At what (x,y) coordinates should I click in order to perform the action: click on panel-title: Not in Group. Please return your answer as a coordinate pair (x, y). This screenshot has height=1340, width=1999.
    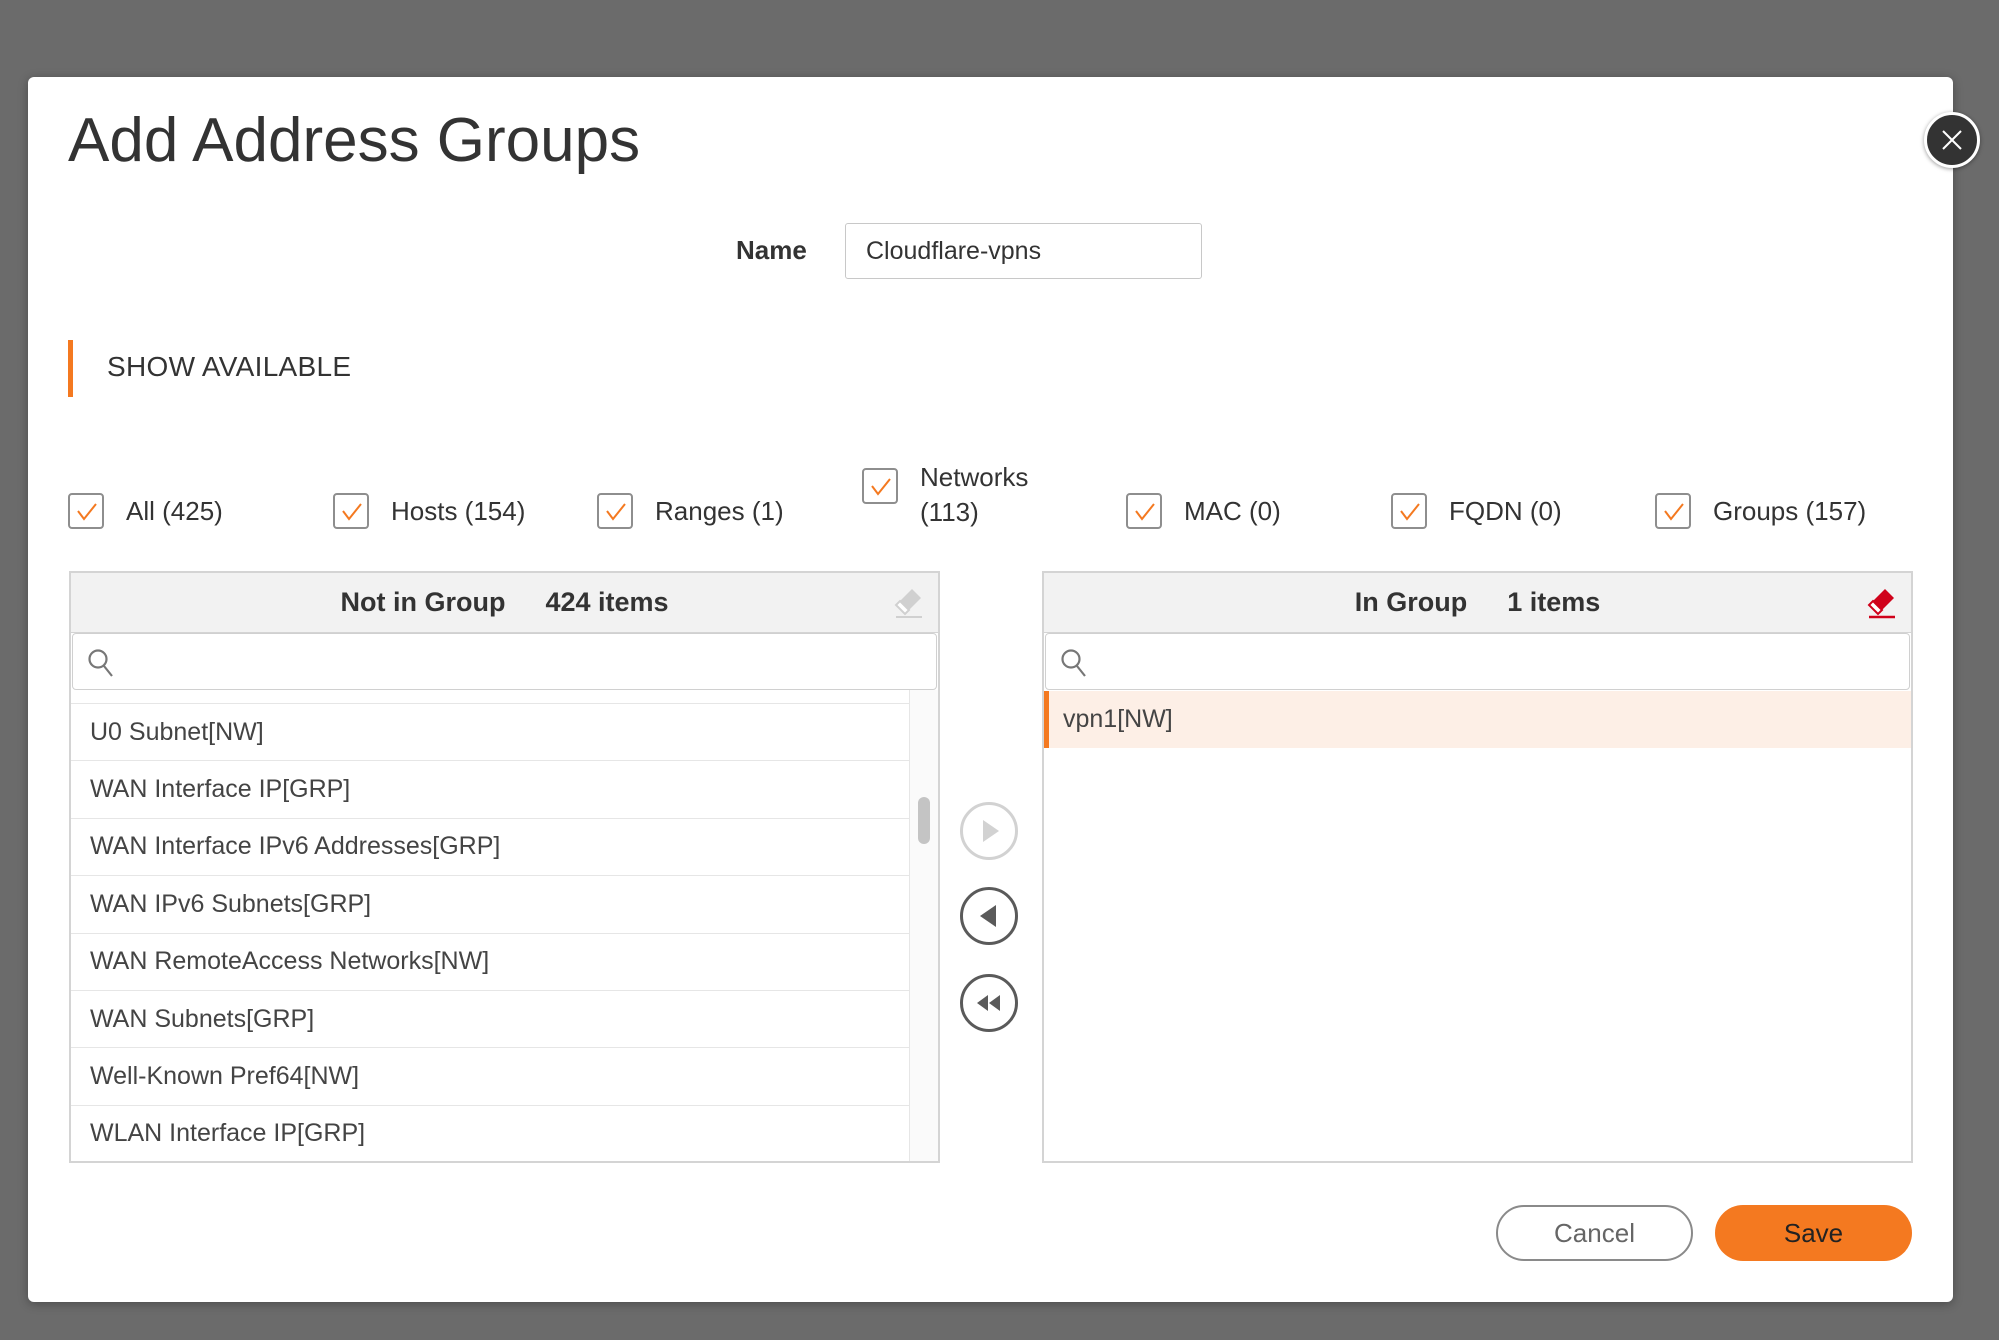
    Looking at the image, I should click on (423, 602).